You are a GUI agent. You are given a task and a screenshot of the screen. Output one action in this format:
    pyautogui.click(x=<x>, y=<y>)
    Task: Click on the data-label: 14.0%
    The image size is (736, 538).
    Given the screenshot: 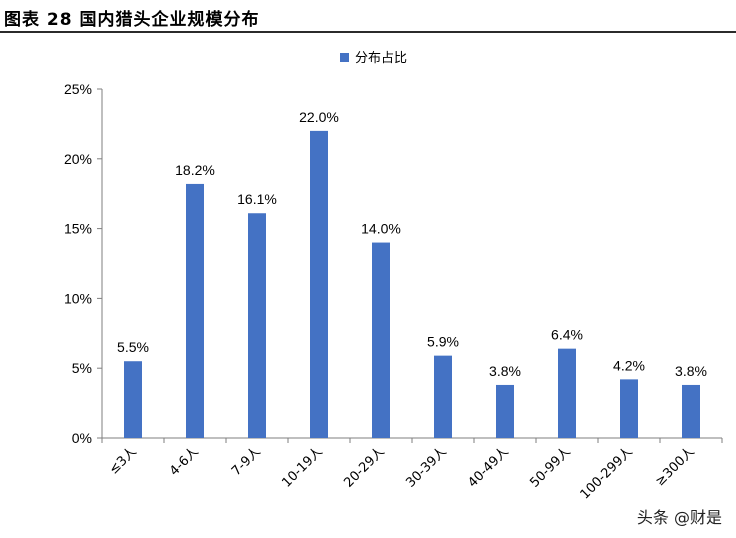 What is the action you would take?
    pyautogui.click(x=381, y=229)
    